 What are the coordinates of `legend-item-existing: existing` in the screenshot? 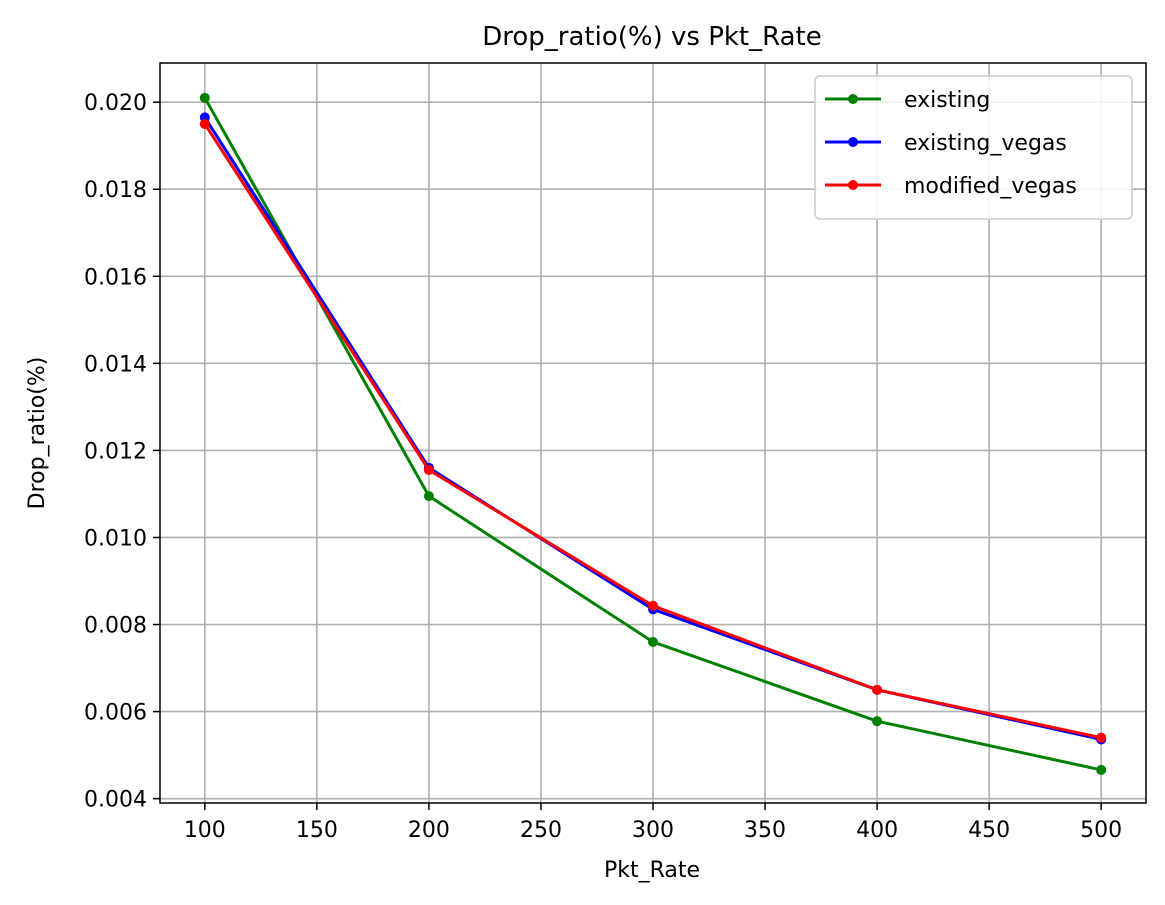 It's located at (907, 100).